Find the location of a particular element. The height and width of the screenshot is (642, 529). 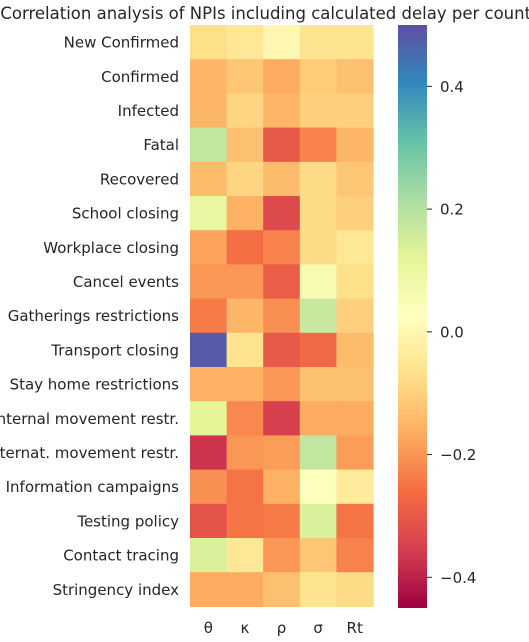

row-label: Transport closing is located at coordinates (114, 350).